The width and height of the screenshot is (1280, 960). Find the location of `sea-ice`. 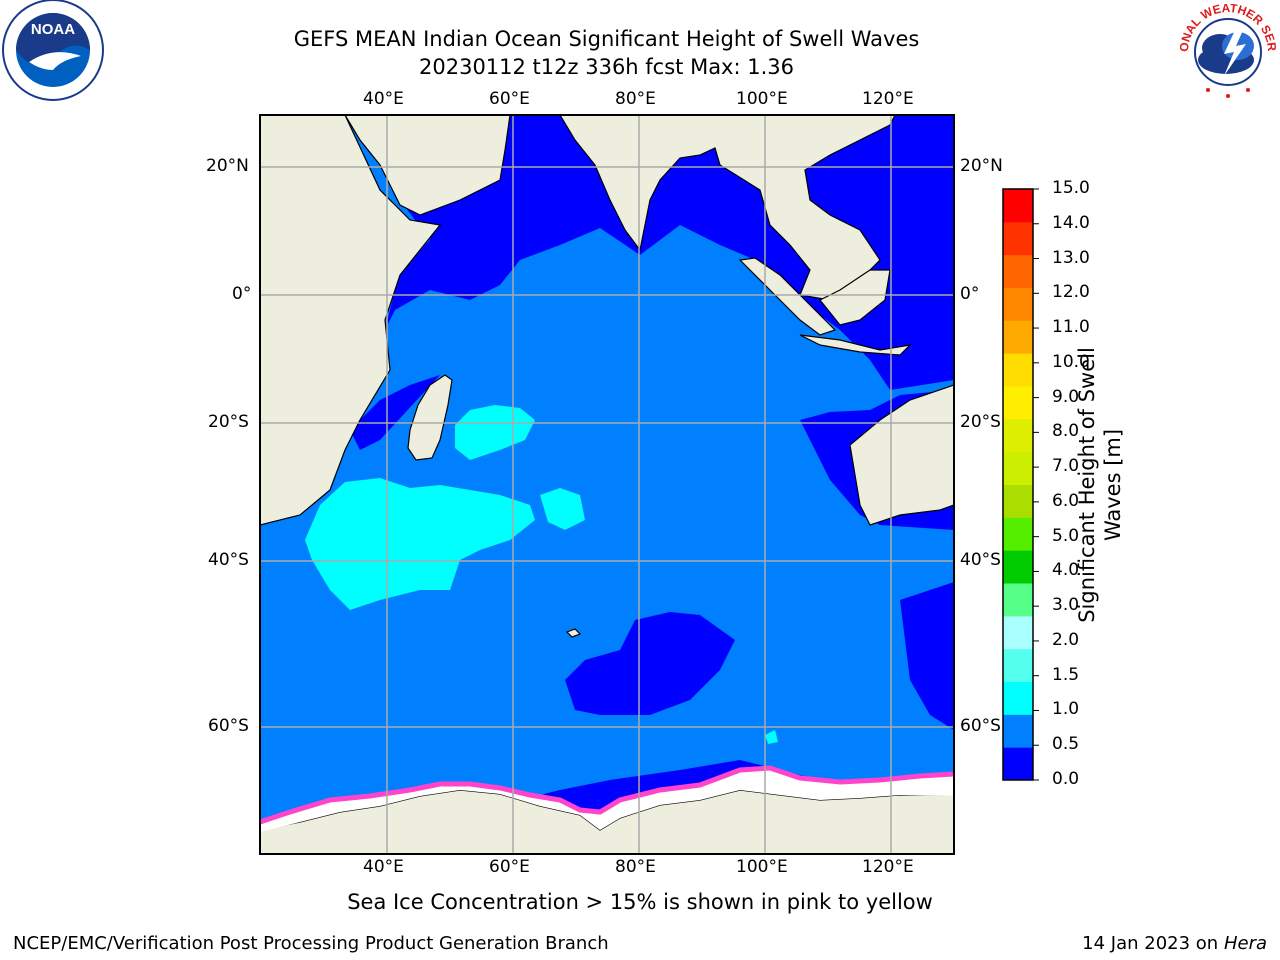

sea-ice is located at coordinates (607, 798).